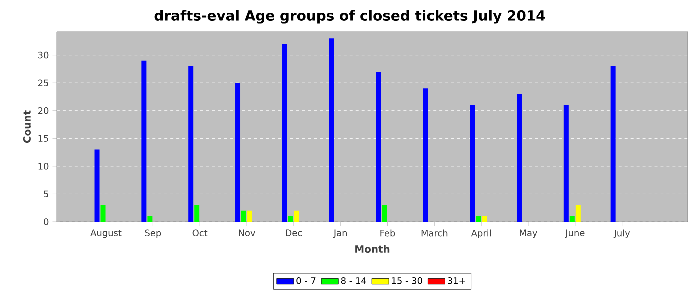 The height and width of the screenshot is (300, 700). What do you see at coordinates (43, 110) in the screenshot?
I see `y-tick-label: 20` at bounding box center [43, 110].